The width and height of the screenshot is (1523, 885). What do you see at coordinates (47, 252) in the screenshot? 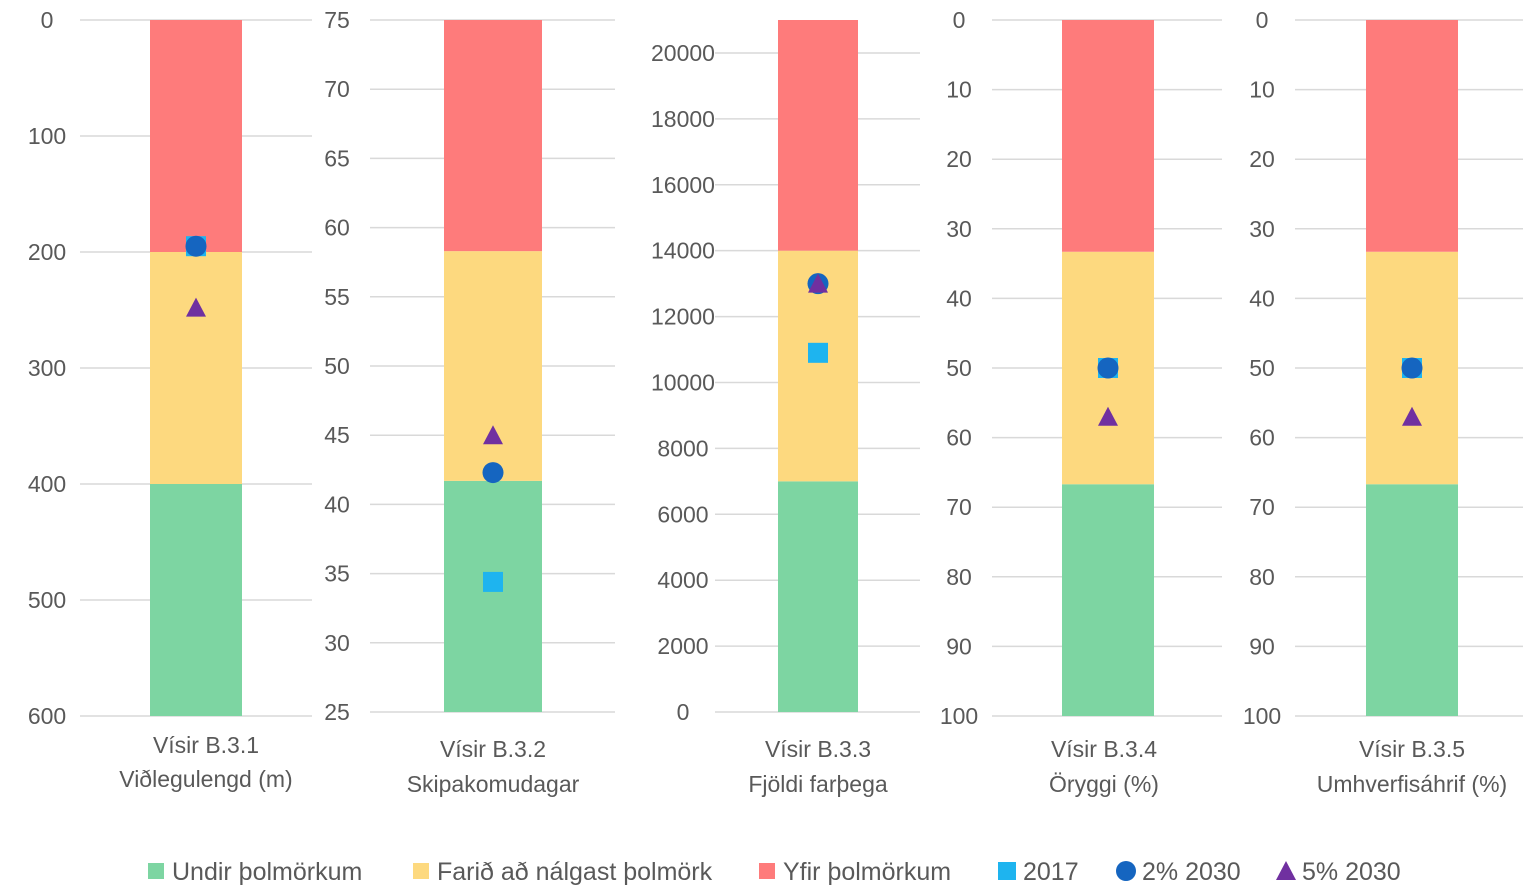
I see `y-tick-label: 200` at bounding box center [47, 252].